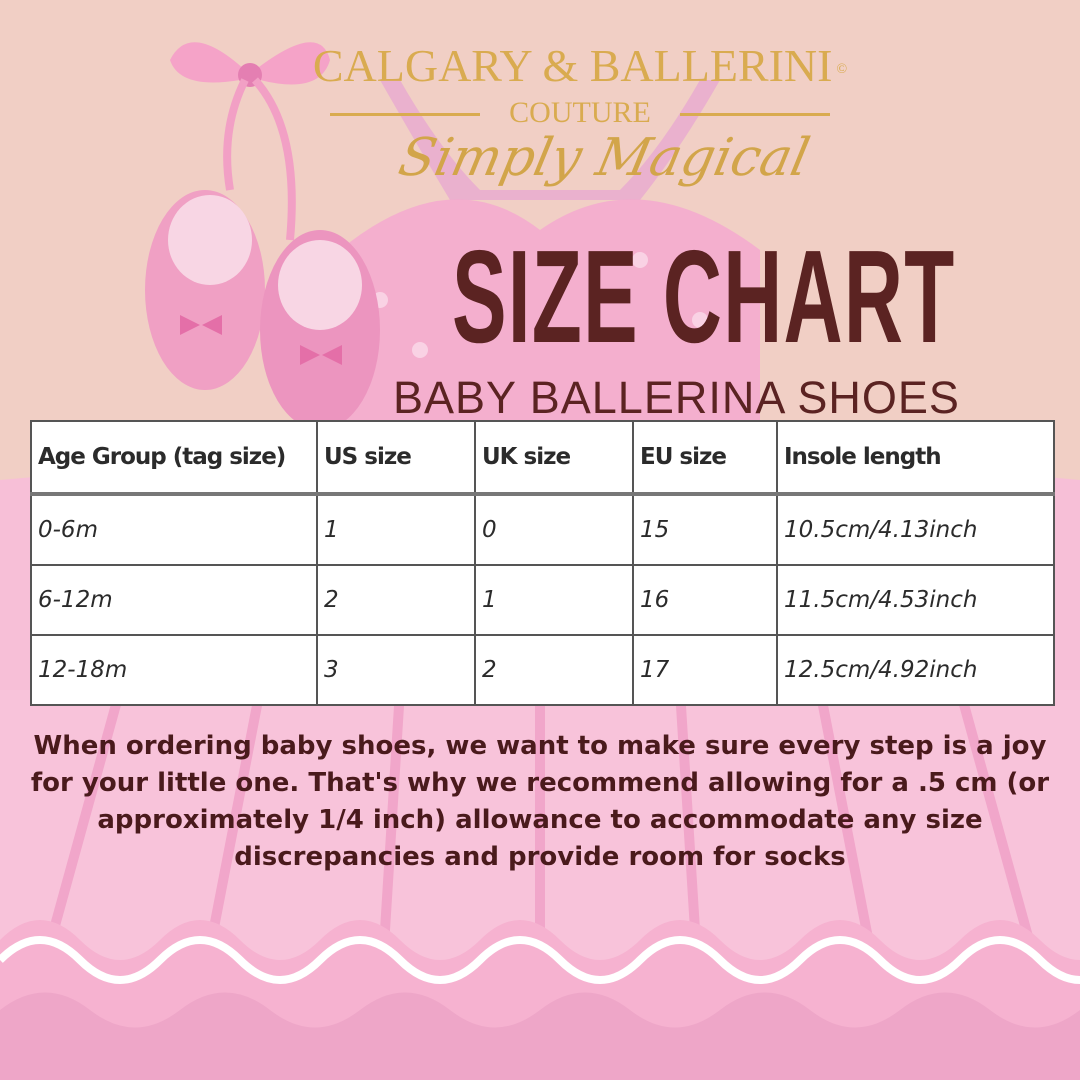 The height and width of the screenshot is (1080, 1080). I want to click on brand-sub: COUTURE, so click(580, 113).